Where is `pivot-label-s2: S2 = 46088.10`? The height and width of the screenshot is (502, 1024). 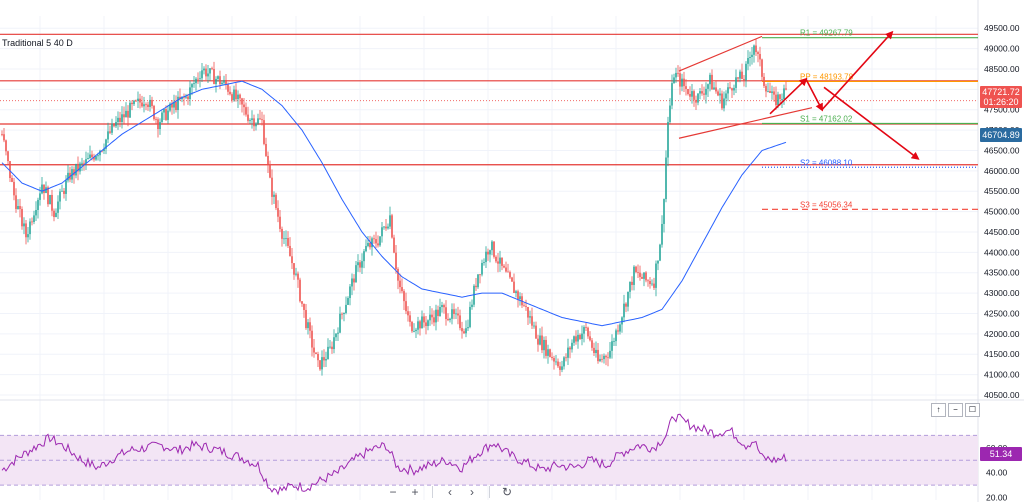 pivot-label-s2: S2 = 46088.10 is located at coordinates (826, 162).